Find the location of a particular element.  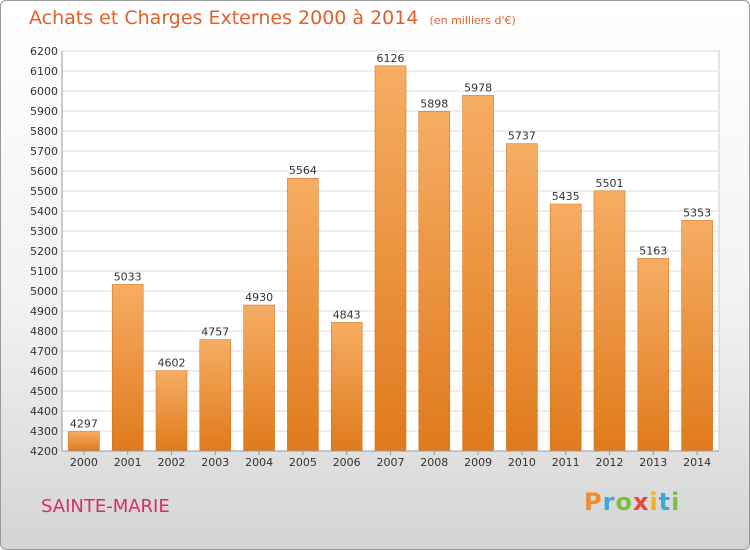

y-tick-label: 4800 is located at coordinates (44, 331).